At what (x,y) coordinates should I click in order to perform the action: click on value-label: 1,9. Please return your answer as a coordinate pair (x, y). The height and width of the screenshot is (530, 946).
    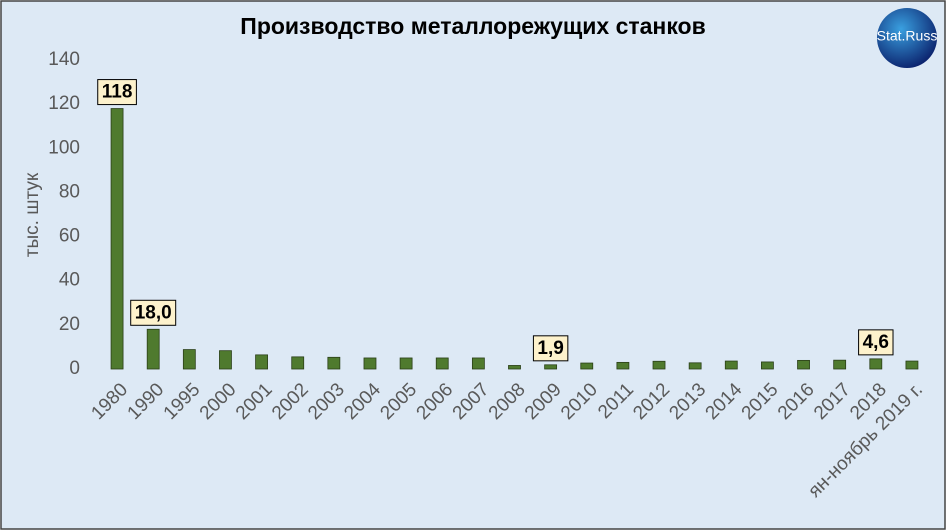
    Looking at the image, I should click on (550, 348).